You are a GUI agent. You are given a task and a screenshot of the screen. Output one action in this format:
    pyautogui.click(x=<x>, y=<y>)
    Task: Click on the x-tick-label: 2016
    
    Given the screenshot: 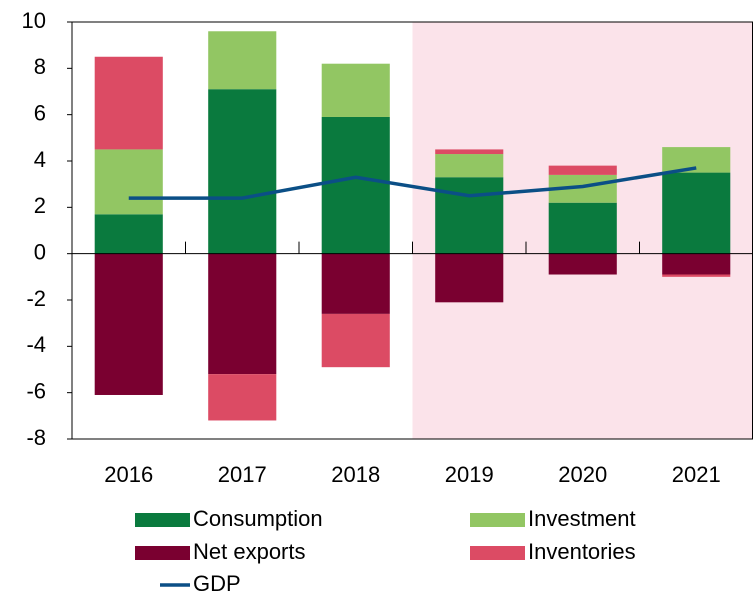 What is the action you would take?
    pyautogui.click(x=128, y=474)
    